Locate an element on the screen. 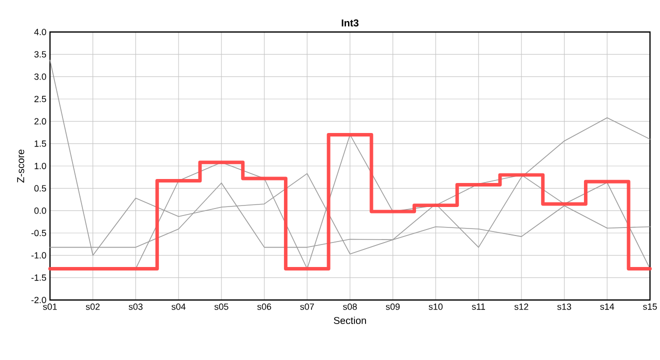  x-tick-label: s02 is located at coordinates (93, 307).